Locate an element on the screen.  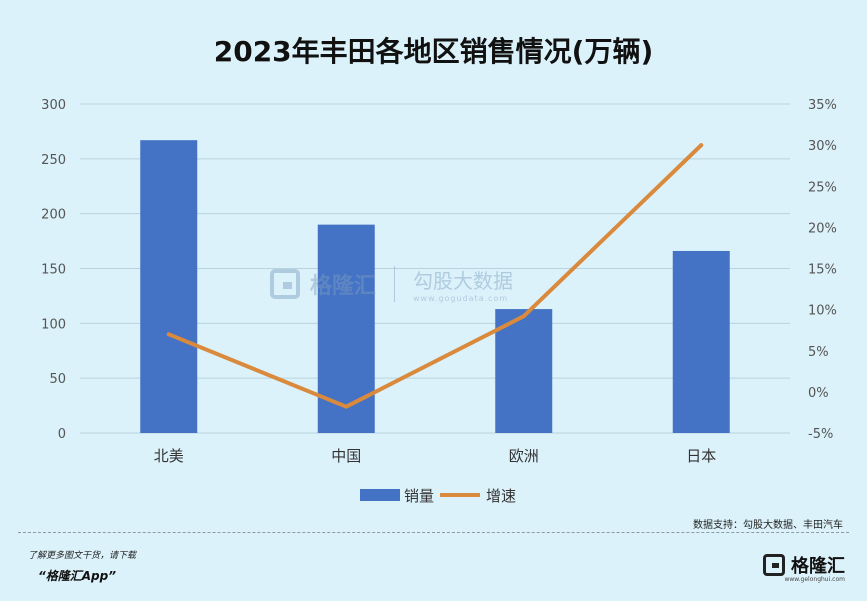
footer-divider is located at coordinates (433, 532).